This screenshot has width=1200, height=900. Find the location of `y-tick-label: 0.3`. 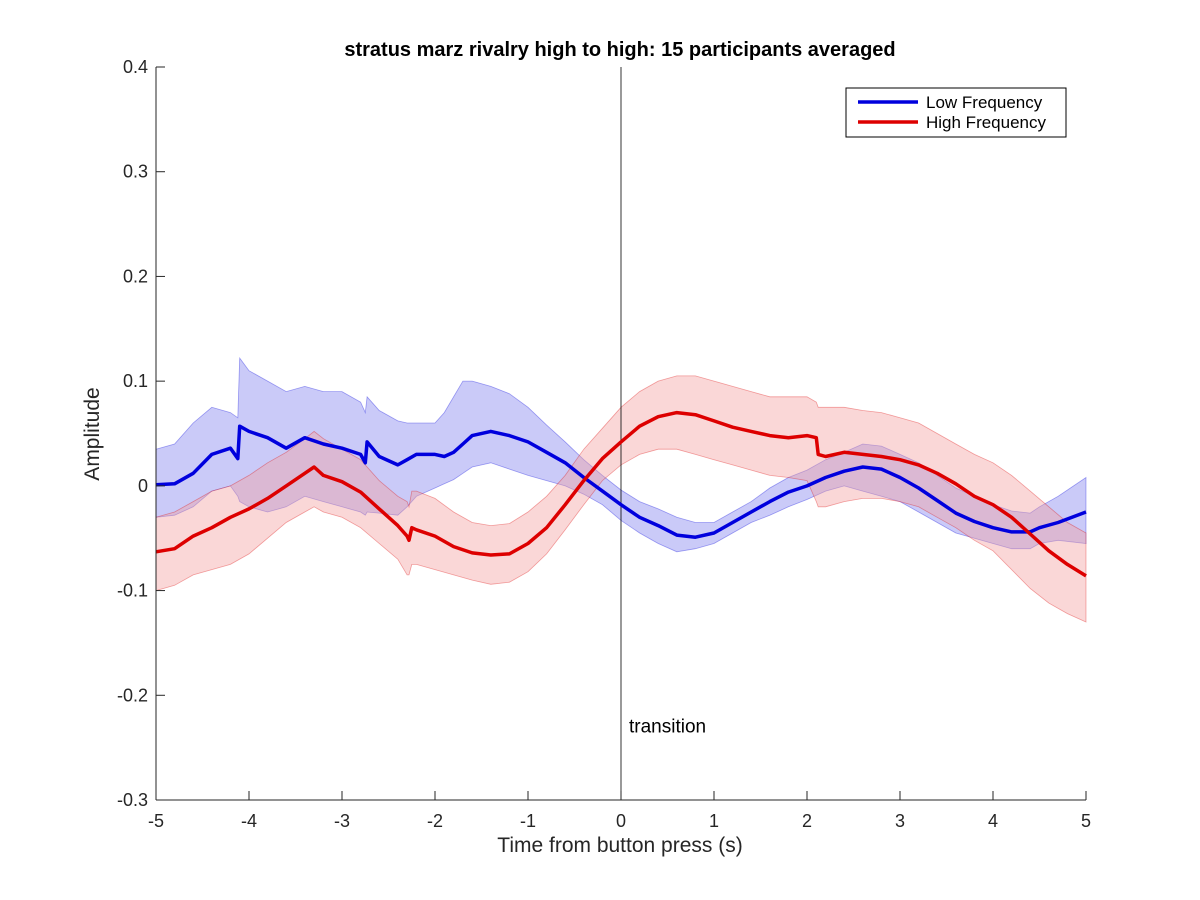

y-tick-label: 0.3 is located at coordinates (135, 172).